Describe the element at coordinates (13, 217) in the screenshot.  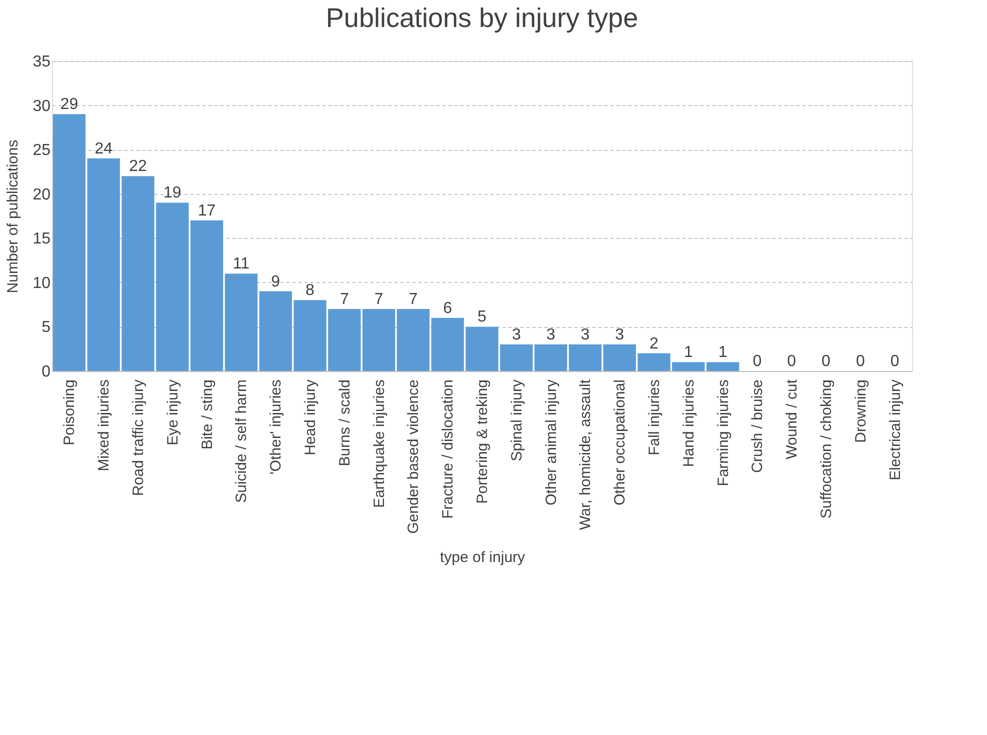
I see `y-axis-title: Number of publications` at that location.